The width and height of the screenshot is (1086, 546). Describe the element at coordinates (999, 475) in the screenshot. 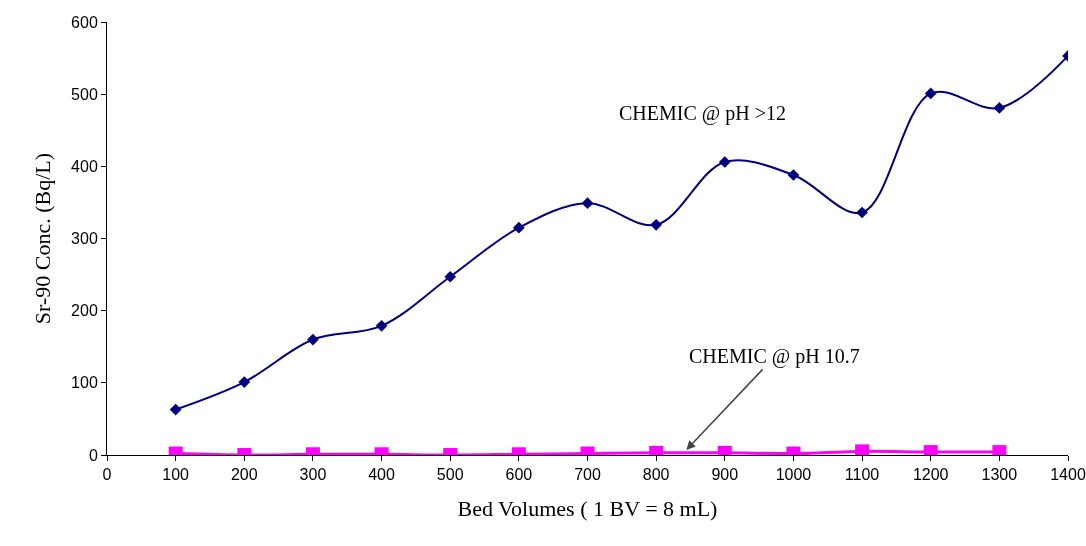

I see `x-tick-label: 1300` at that location.